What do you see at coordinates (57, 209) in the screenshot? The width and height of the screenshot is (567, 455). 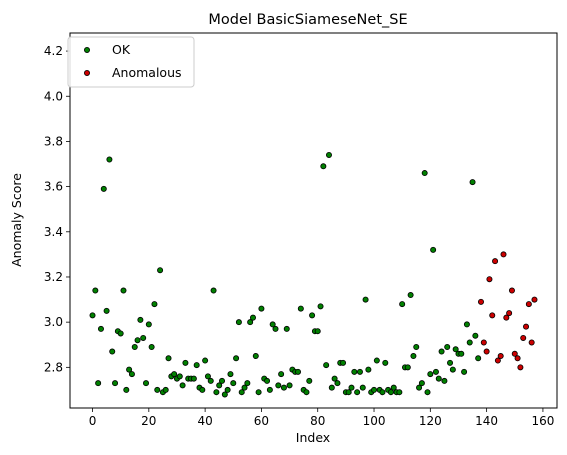 I see `y-axis-ticks: 2.8 3.0 3.2 3.4 3.6 3.8 4.0 4.2` at bounding box center [57, 209].